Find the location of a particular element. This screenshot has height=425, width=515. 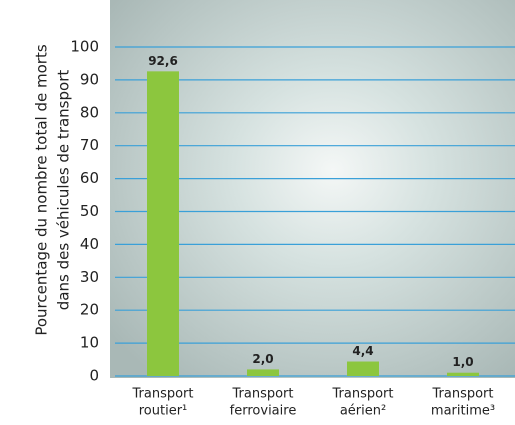

y-tick-label: 100 is located at coordinates (84, 47).